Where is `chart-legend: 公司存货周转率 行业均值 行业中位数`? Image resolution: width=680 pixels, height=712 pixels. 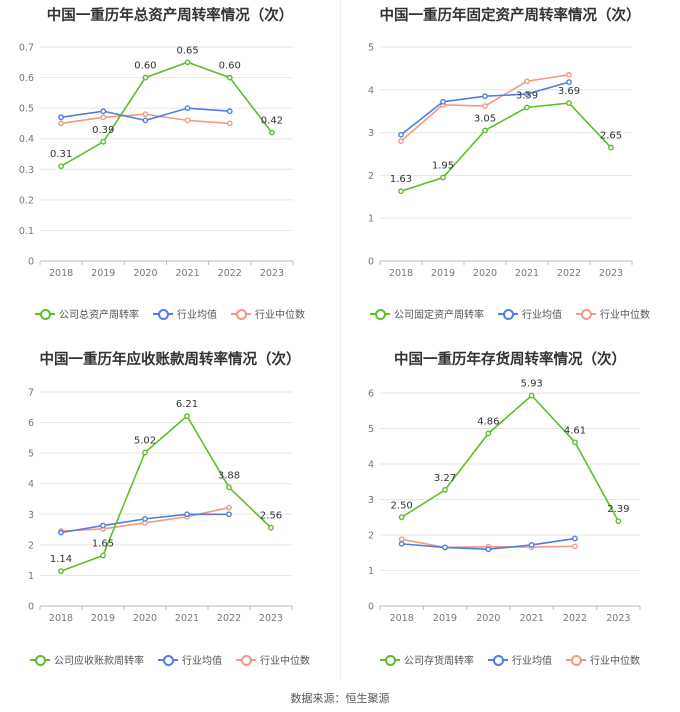 chart-legend: 公司存货周转率 行业均值 行业中位数 is located at coordinates (510, 659).